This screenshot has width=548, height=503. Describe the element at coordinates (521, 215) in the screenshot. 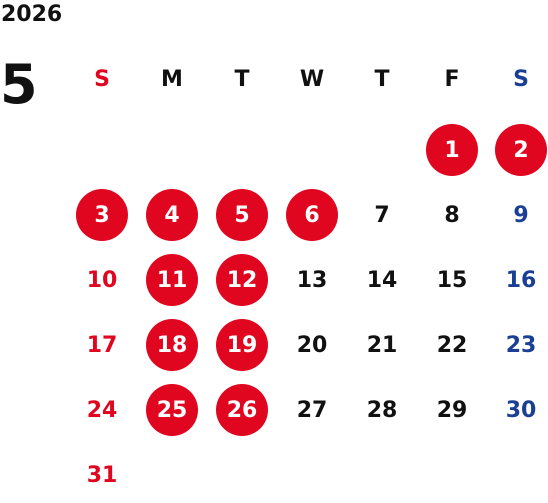

I see `day-cell-9: 9` at that location.